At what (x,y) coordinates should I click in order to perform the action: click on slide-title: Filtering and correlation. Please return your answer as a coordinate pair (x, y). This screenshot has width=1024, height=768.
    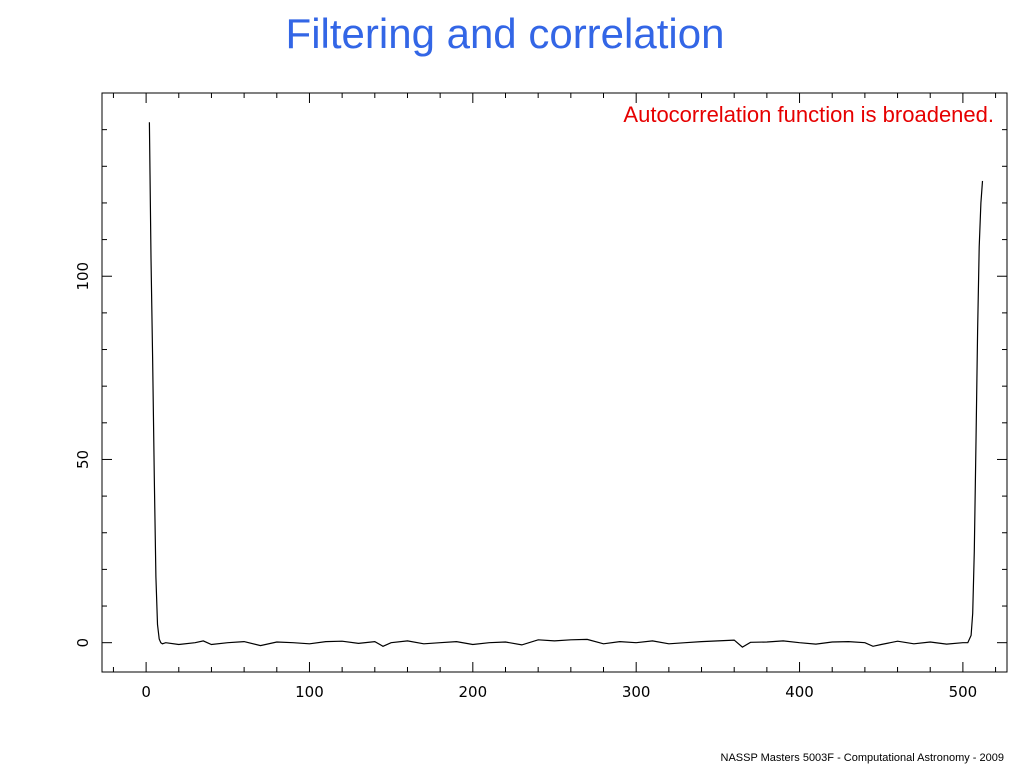
    Looking at the image, I should click on (505, 33).